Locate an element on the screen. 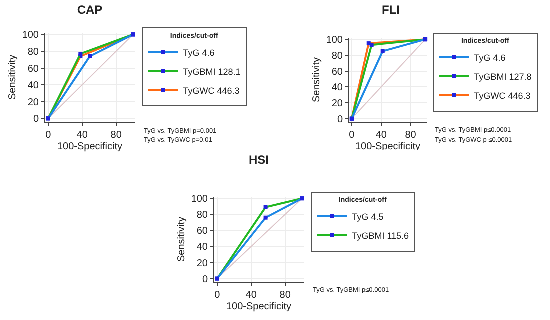 The width and height of the screenshot is (550, 320). chart-title: CAP is located at coordinates (90, 10).